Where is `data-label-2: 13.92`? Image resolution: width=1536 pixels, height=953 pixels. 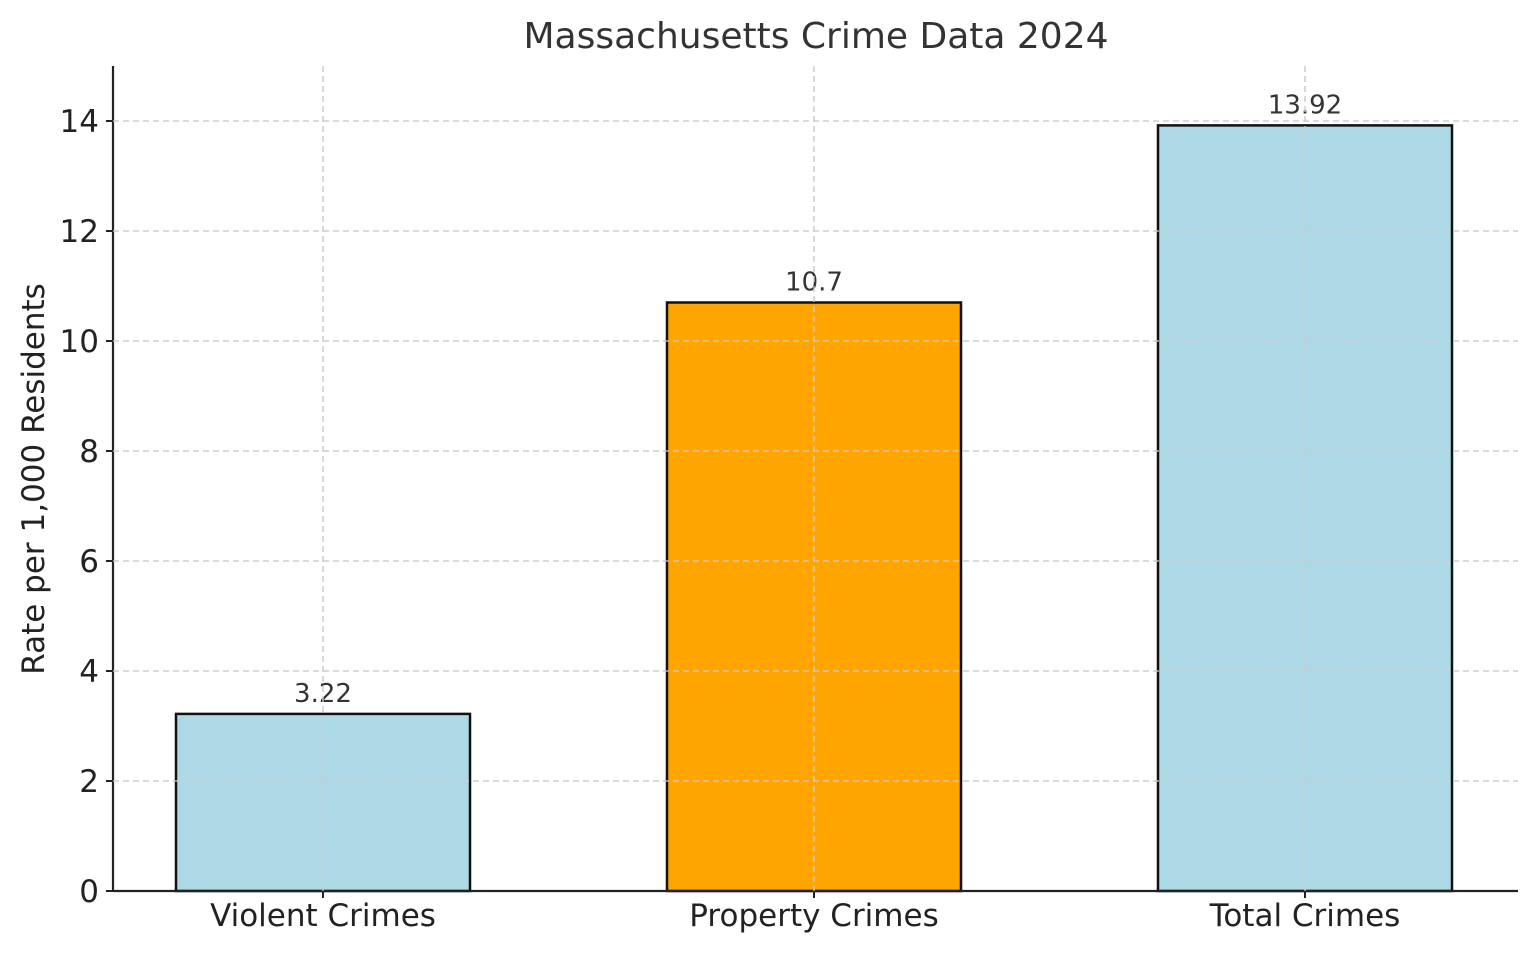 data-label-2: 13.92 is located at coordinates (1305, 105).